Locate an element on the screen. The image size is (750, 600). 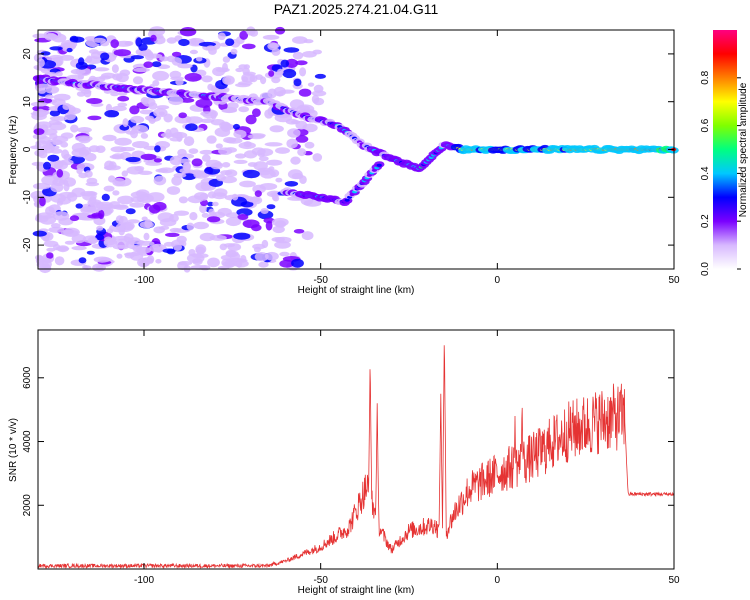
colorbar-gradient is located at coordinates (725, 149).